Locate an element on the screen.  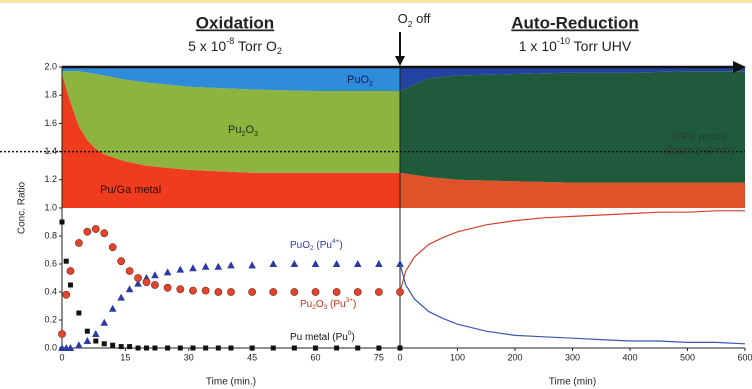
left-title: Oxidation is located at coordinates (235, 22).